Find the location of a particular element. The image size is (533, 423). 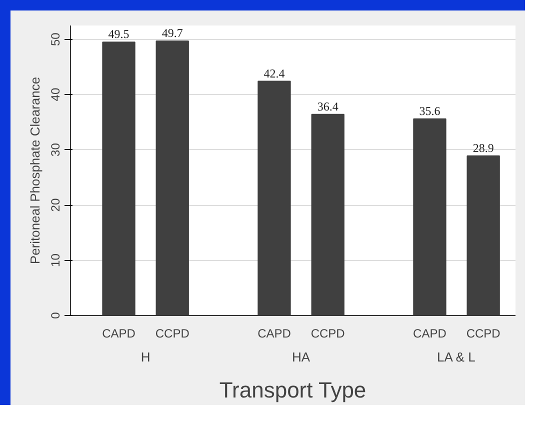

text: HA is located at coordinates (301, 357).